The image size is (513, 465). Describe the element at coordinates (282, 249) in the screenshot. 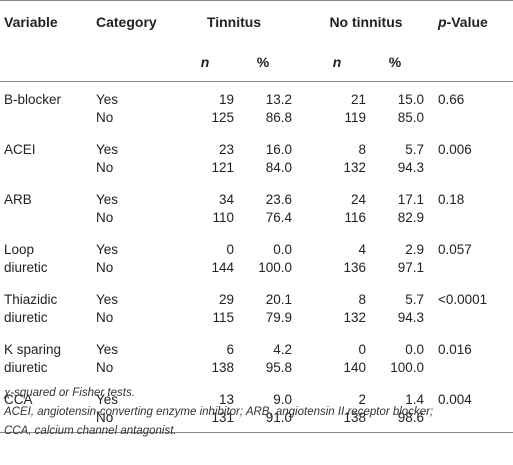

I see `cell-pct-tinnitus: 0.0` at that location.